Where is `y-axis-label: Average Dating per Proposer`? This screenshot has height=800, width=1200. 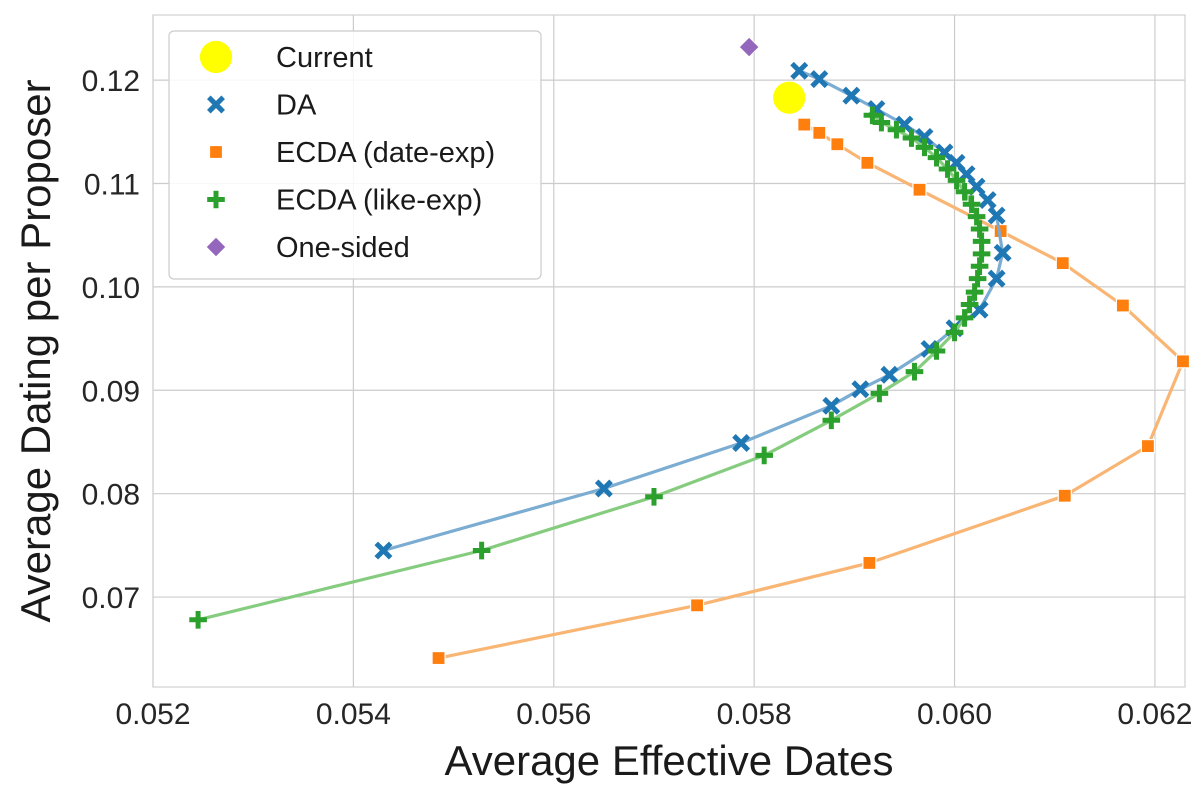 y-axis-label: Average Dating per Proposer is located at coordinates (35, 350).